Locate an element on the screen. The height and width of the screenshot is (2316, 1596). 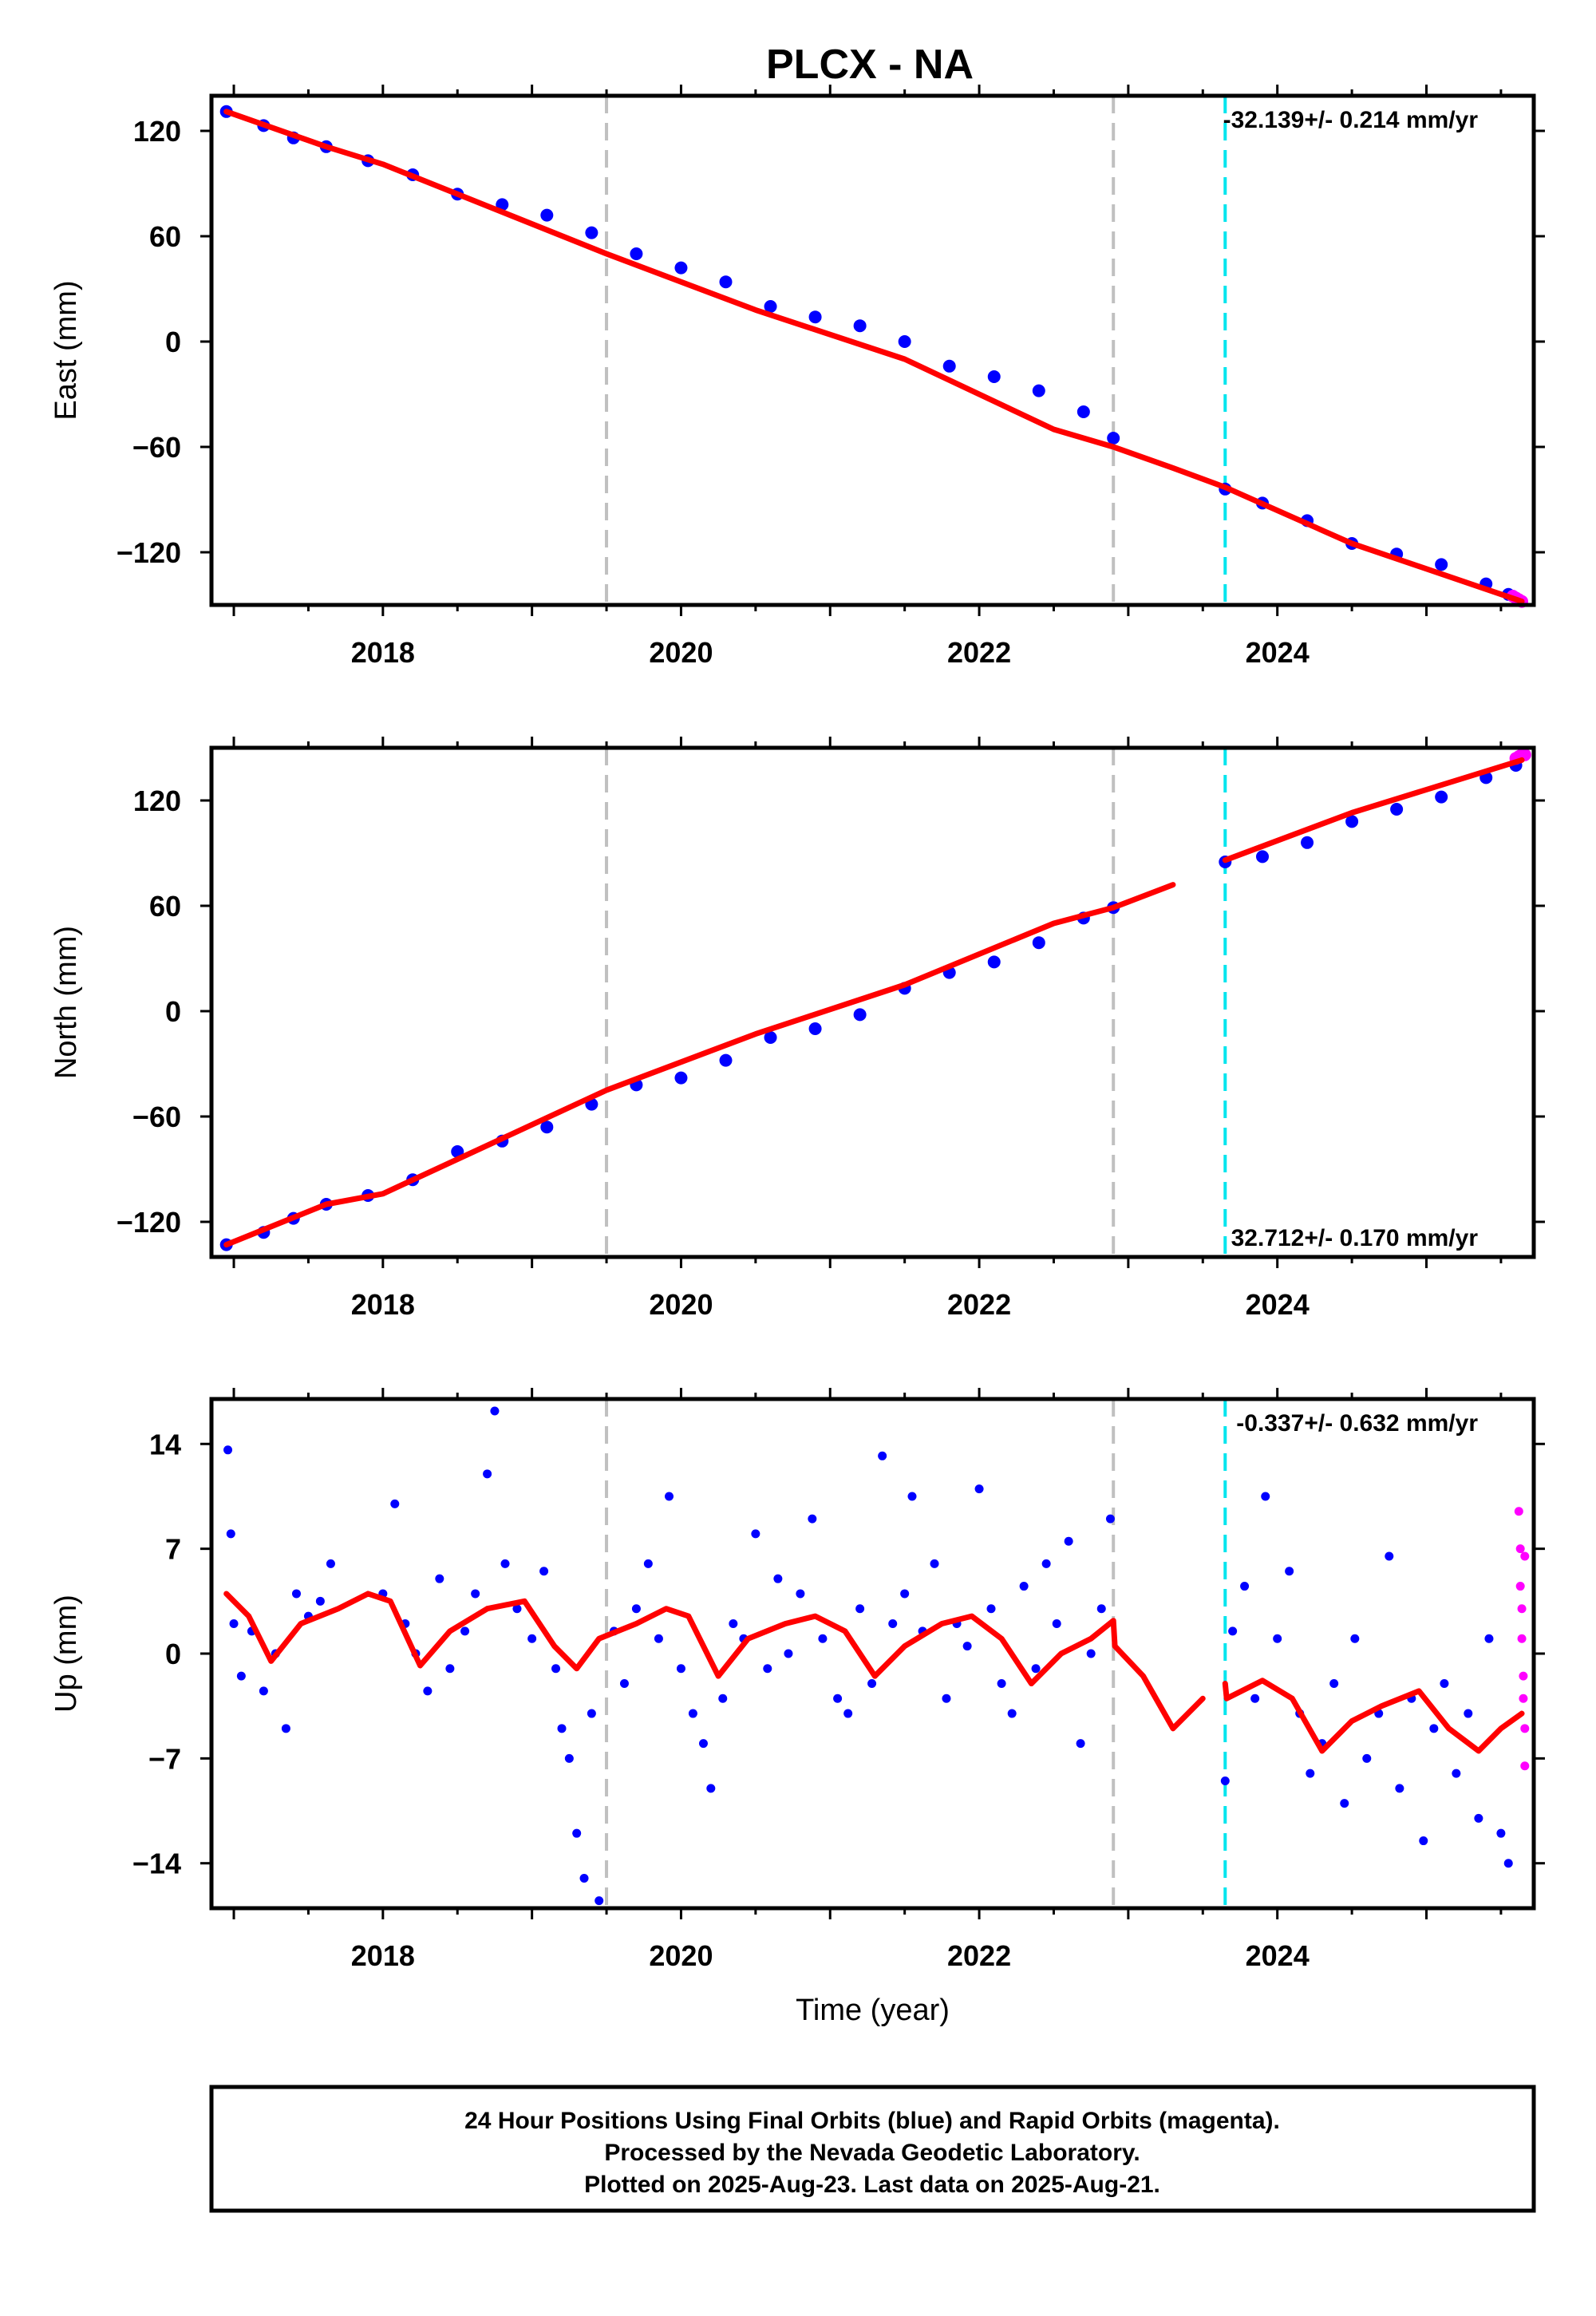
footer-frame is located at coordinates (873, 2149).